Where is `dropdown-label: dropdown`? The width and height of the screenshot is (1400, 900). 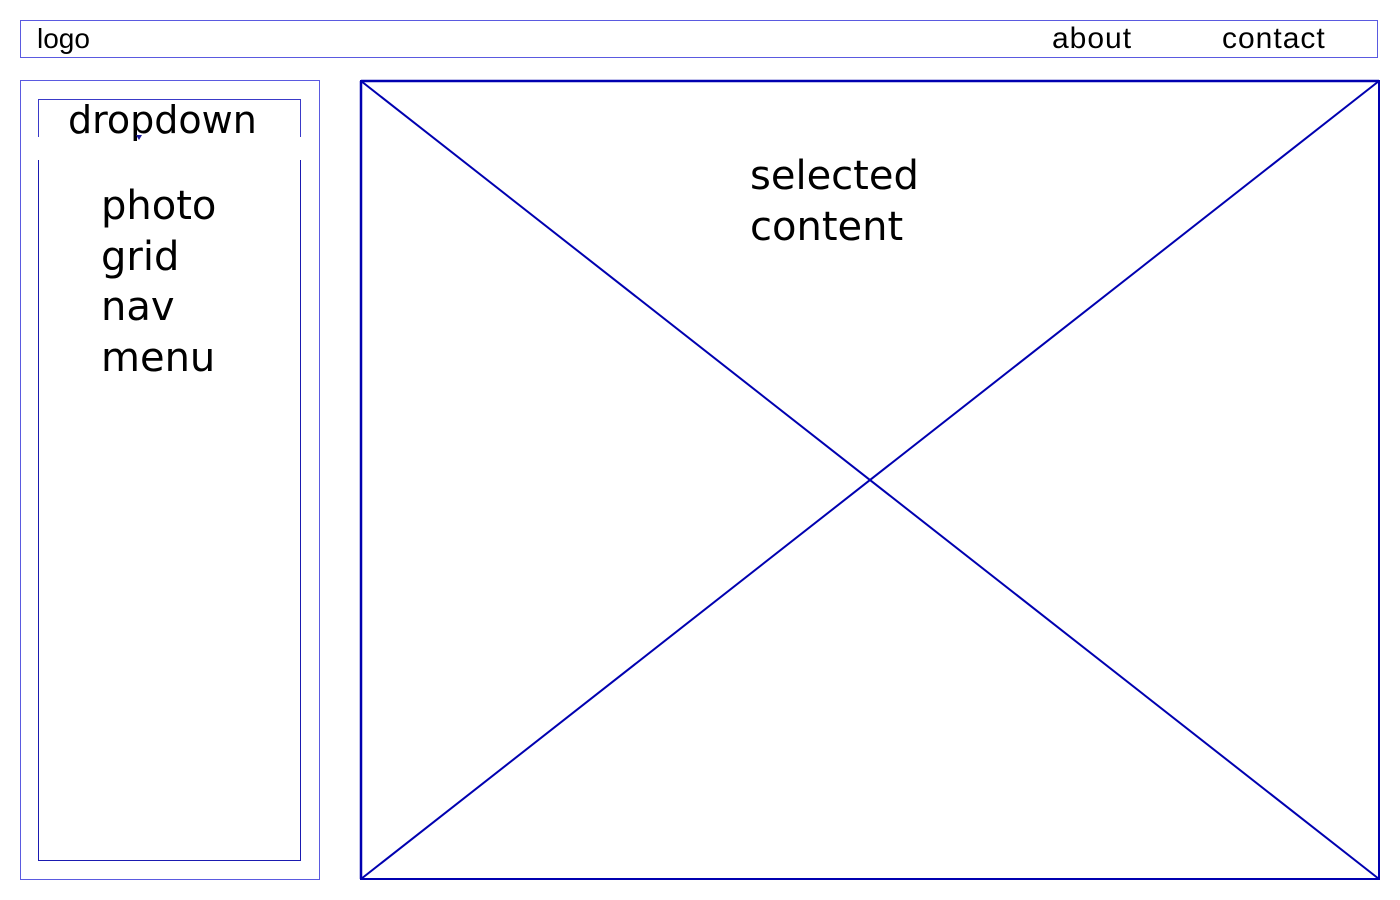
dropdown-label: dropdown is located at coordinates (162, 120).